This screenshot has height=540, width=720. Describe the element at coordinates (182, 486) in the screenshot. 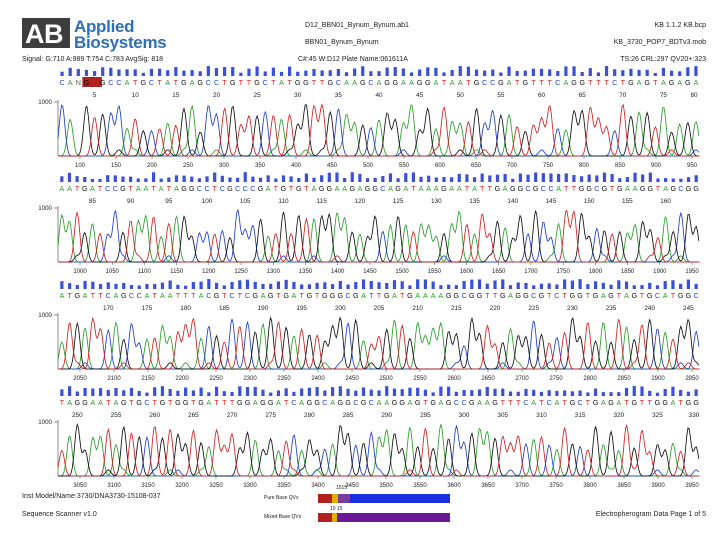

I see `scan-tick-label: 3200` at that location.